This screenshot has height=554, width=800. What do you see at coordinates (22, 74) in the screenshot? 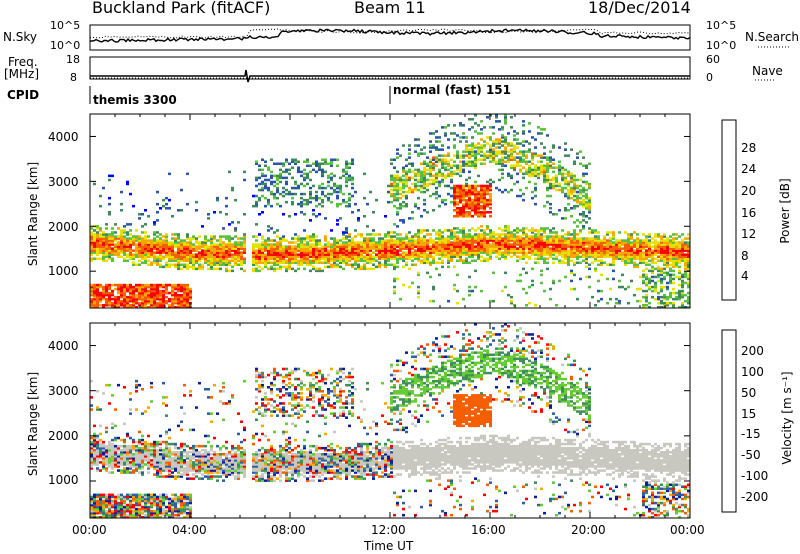
I see `freq-label-line2: [MHz]` at bounding box center [22, 74].